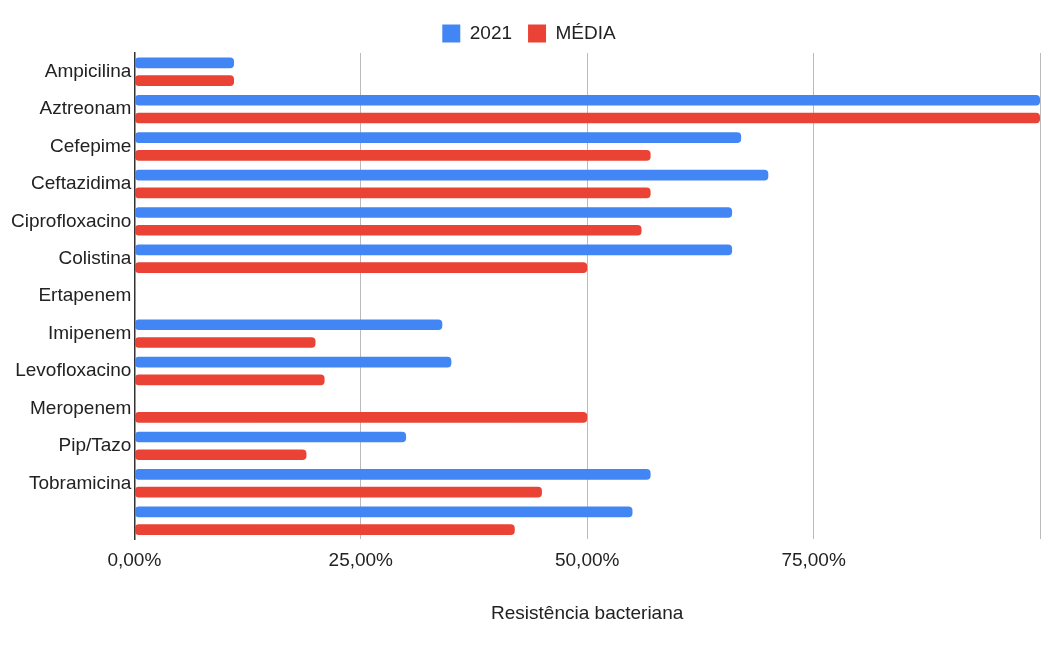 The image size is (1058, 645). What do you see at coordinates (88, 70) in the screenshot?
I see `y-tick-label: Ampicilina` at bounding box center [88, 70].